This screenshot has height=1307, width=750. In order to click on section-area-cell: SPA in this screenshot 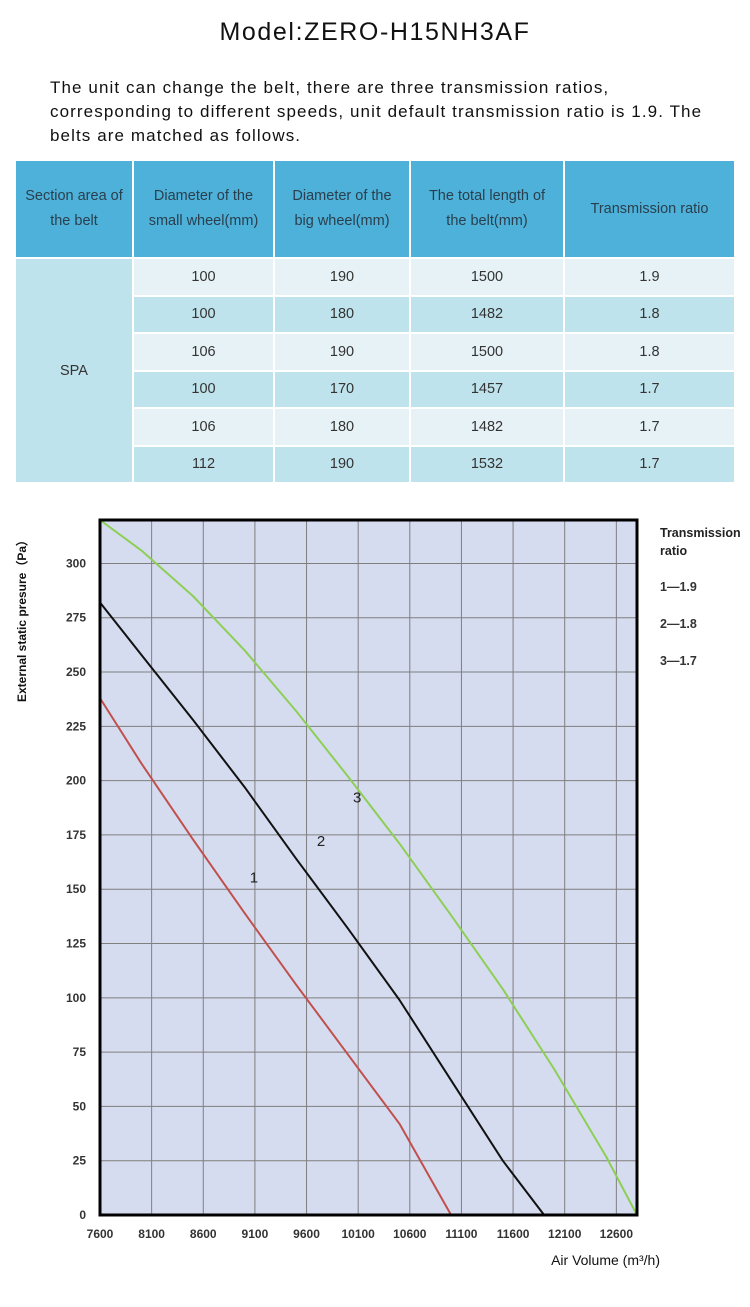, I will do `click(74, 371)`.